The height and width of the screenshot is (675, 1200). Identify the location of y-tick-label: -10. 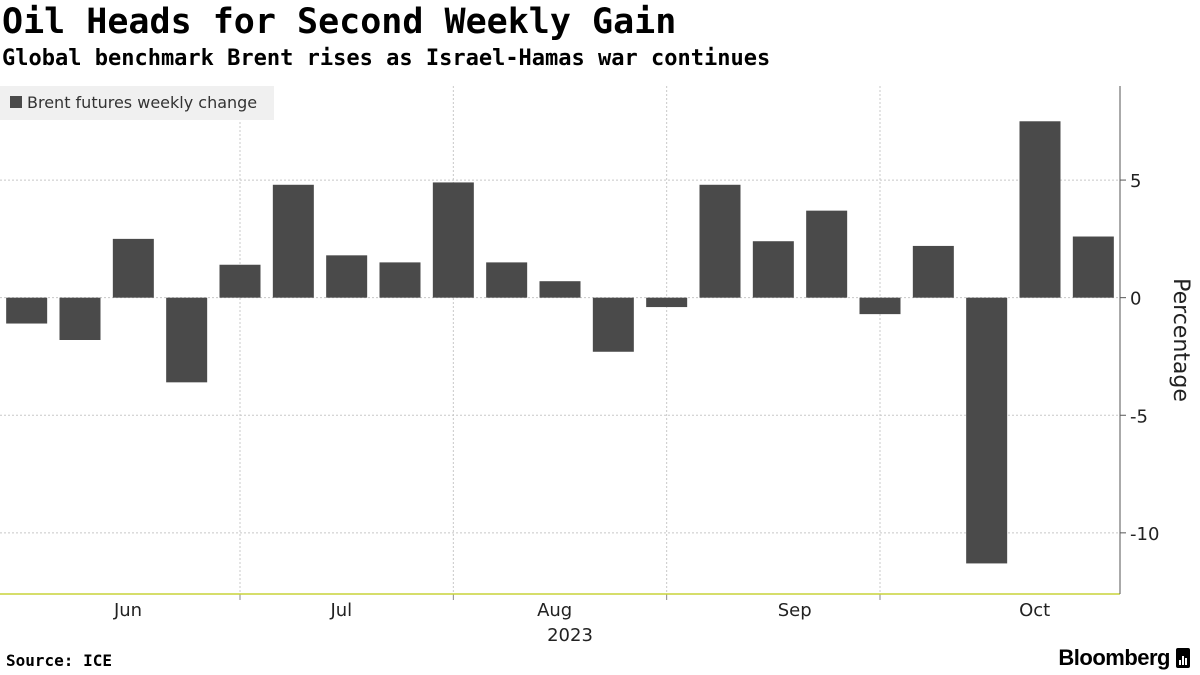
(1144, 534).